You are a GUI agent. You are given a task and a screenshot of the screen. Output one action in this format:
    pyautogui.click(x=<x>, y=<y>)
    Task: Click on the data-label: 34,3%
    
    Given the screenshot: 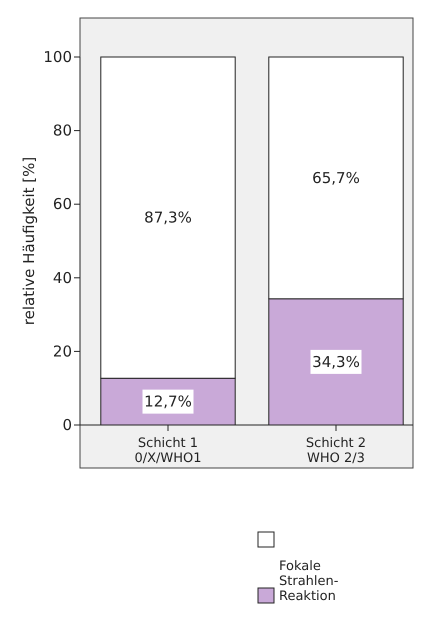 What is the action you would take?
    pyautogui.click(x=336, y=361)
    